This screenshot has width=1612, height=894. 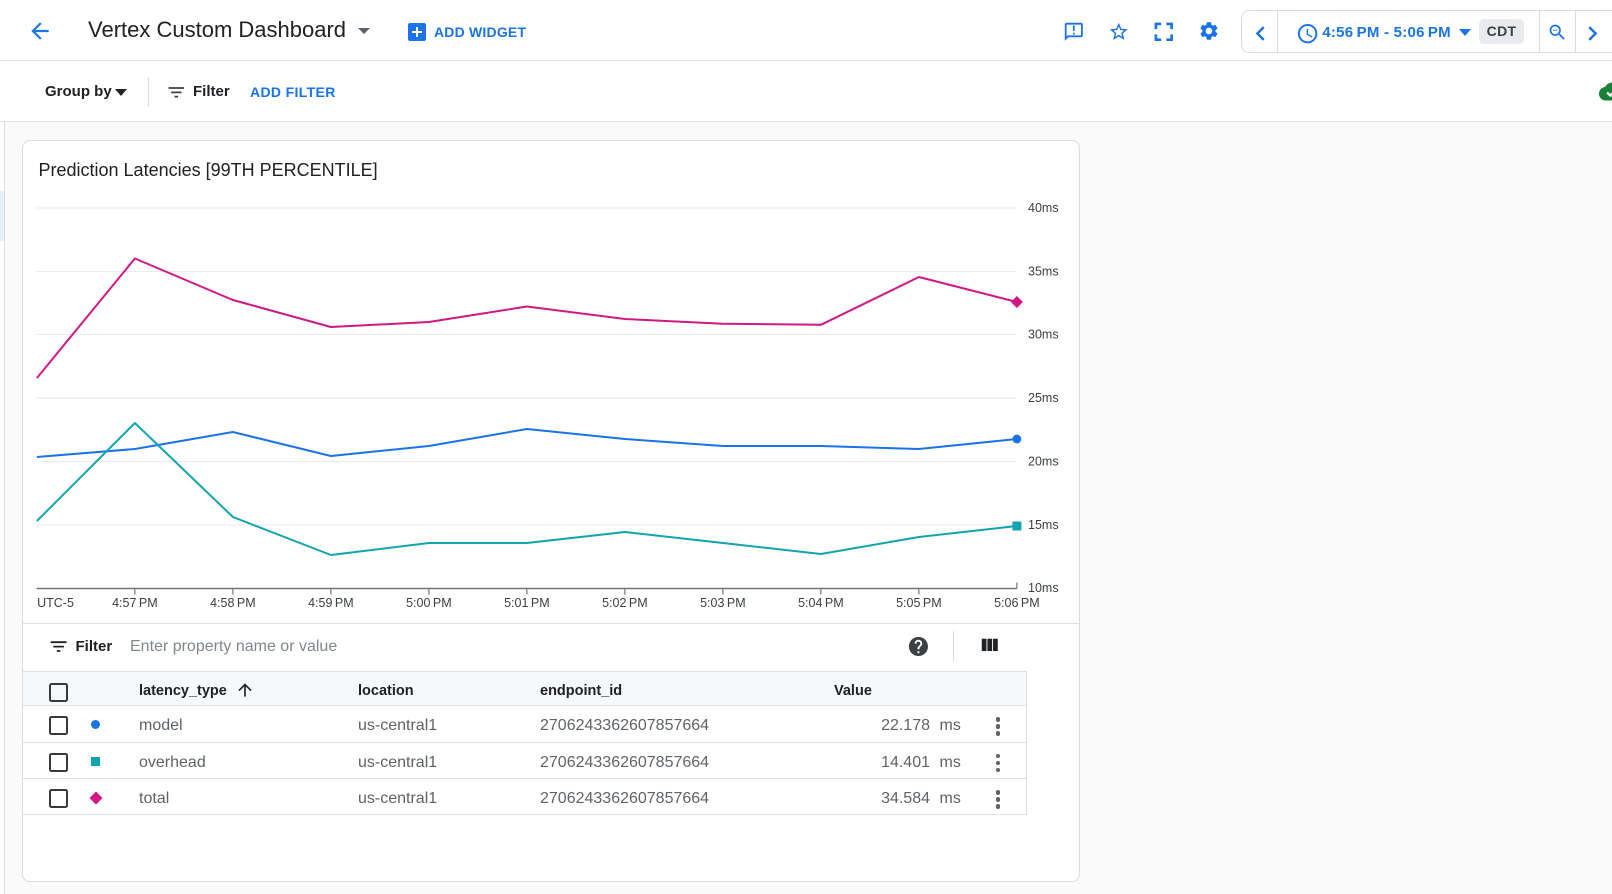 What do you see at coordinates (135, 603) in the screenshot?
I see `svg-text: 4:57 PM` at bounding box center [135, 603].